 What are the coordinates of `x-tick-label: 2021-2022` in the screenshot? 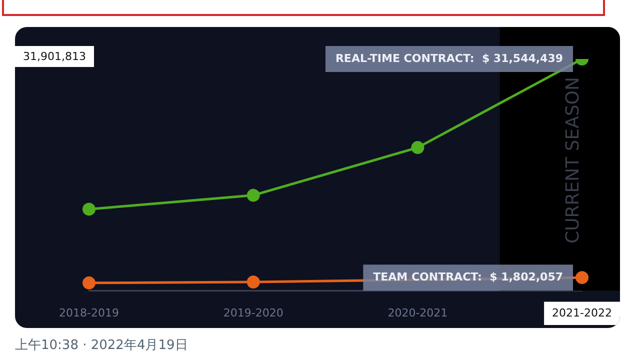 It's located at (582, 313).